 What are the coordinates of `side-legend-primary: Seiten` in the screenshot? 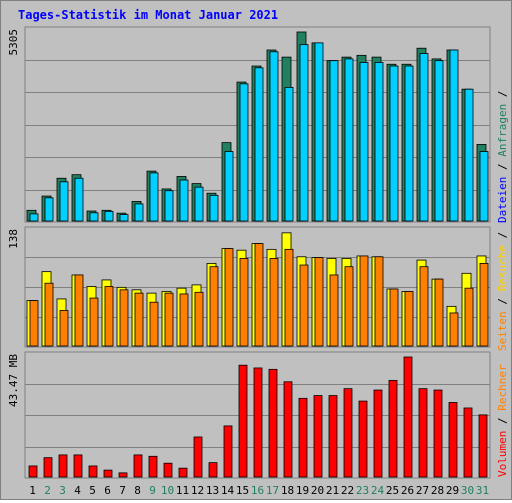 It's located at (502, 331).